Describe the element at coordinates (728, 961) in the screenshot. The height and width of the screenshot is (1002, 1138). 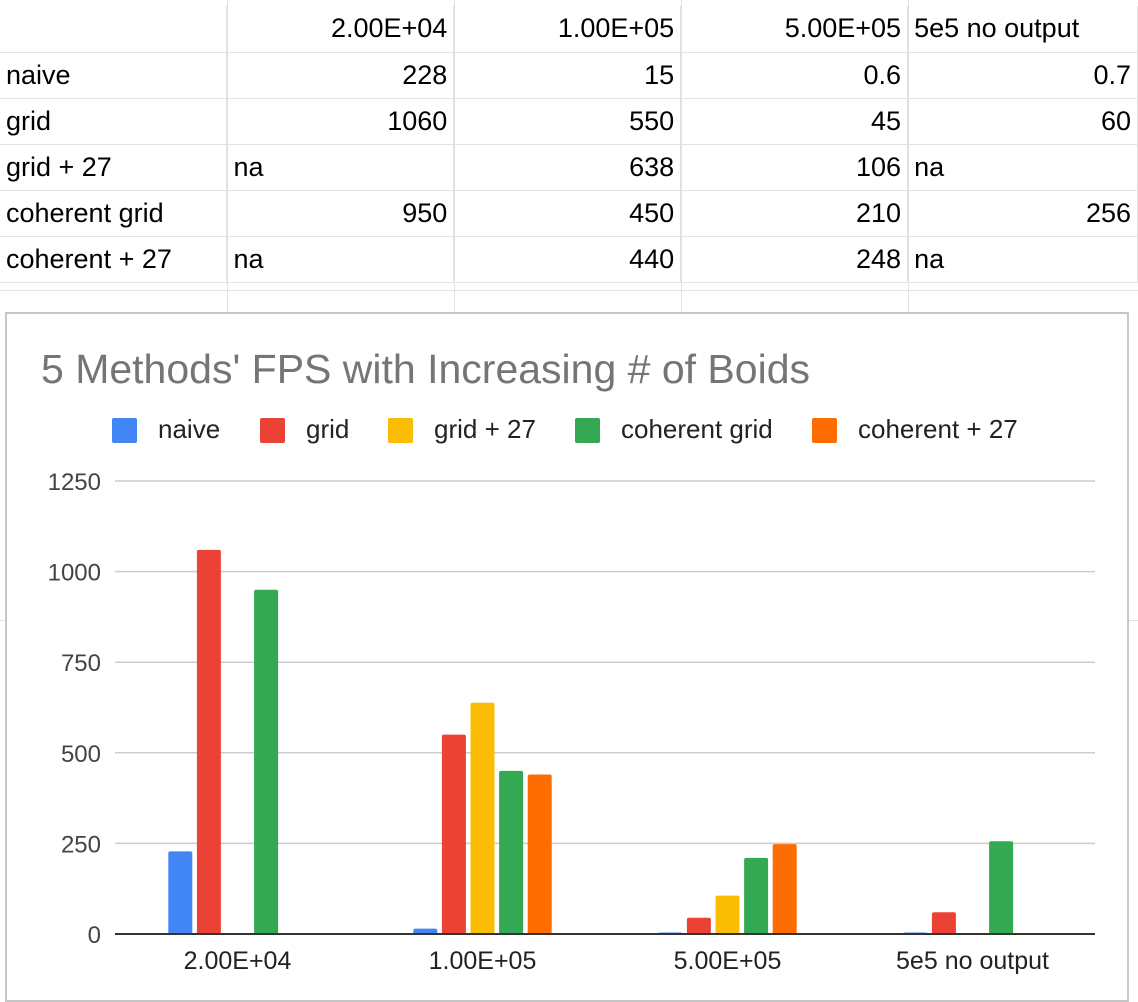
I see `x-tick-label: 5.00E+05` at that location.